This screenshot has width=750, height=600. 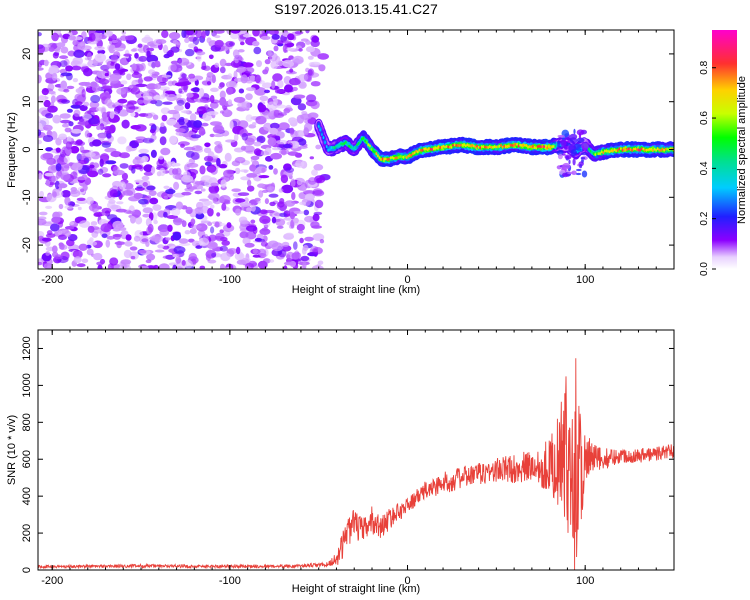 I want to click on snr-ytick-label: 0, so click(x=27, y=570).